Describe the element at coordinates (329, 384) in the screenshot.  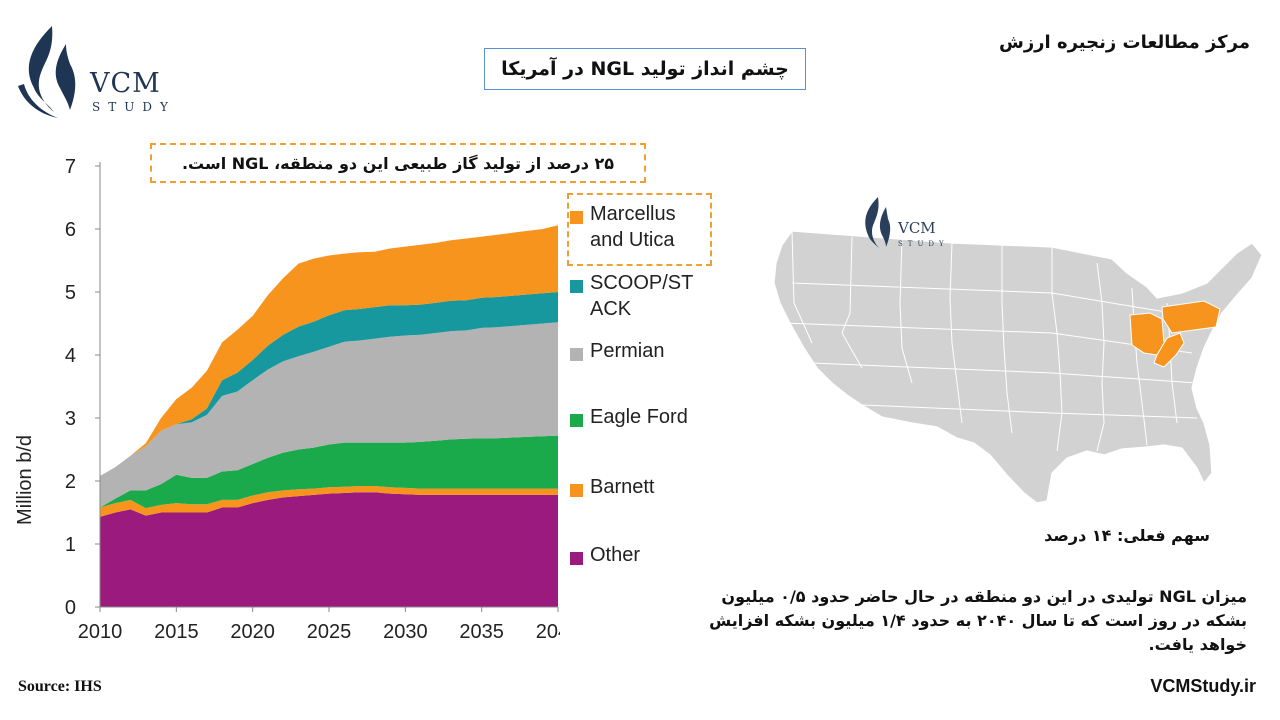
I see `area-scoop-stack` at that location.